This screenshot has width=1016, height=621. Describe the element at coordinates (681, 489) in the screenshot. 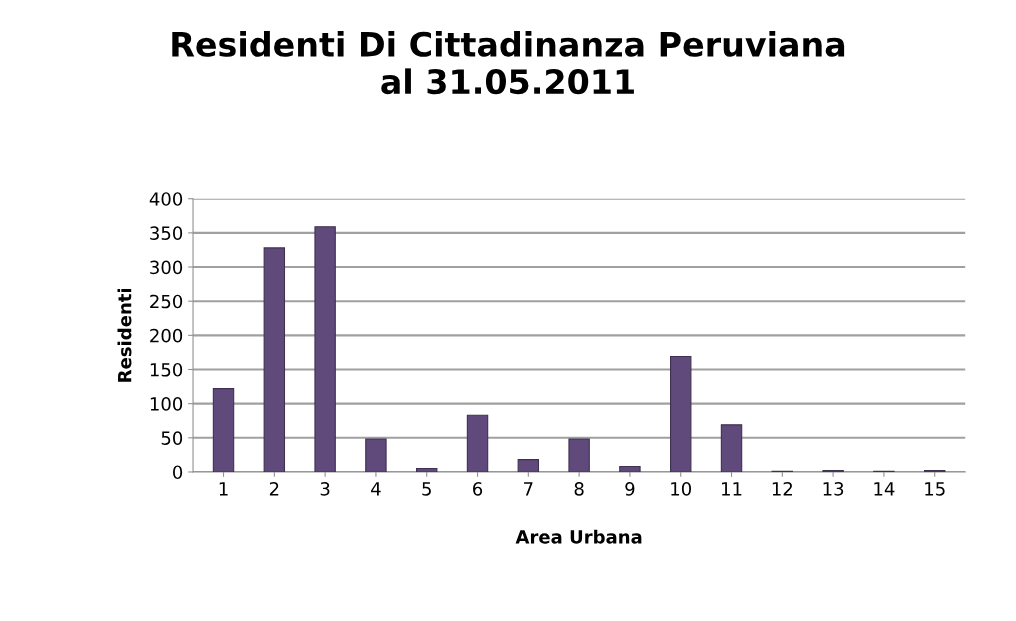

I see `x-tick-label: 10` at that location.